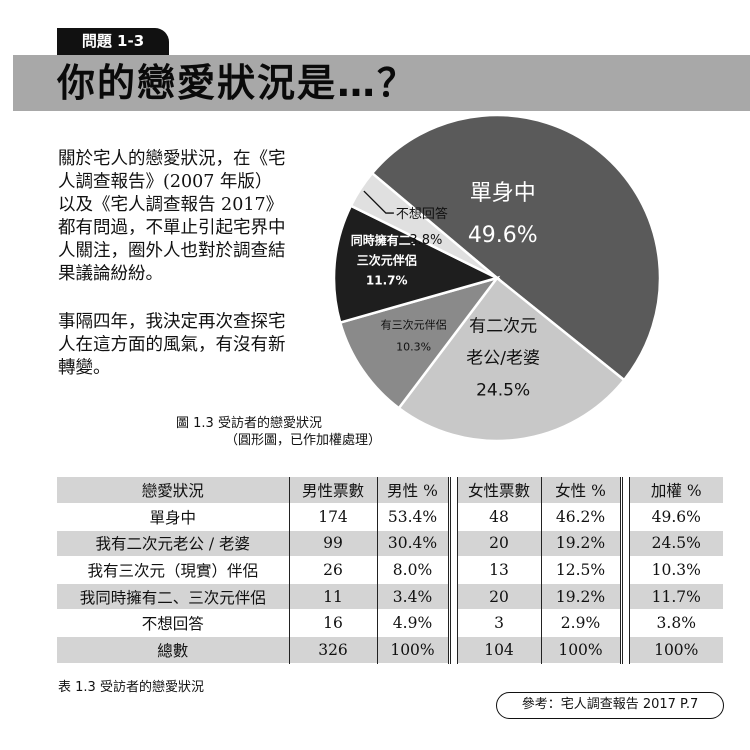  I want to click on table-cell: 3.4%, so click(412, 596).